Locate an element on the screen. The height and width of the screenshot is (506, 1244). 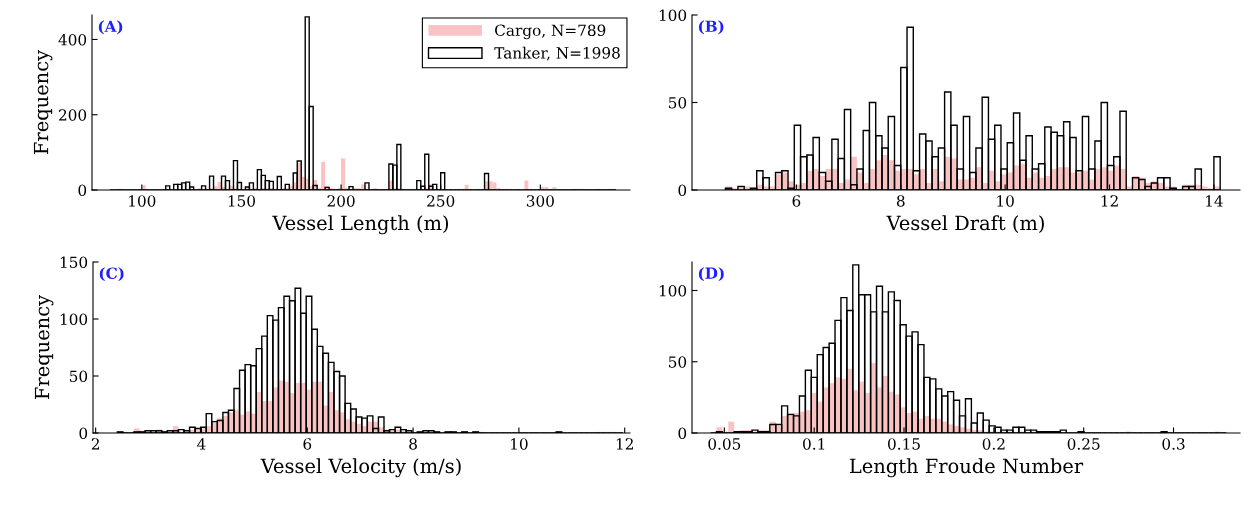
x-tick-label: 4 is located at coordinates (201, 444).